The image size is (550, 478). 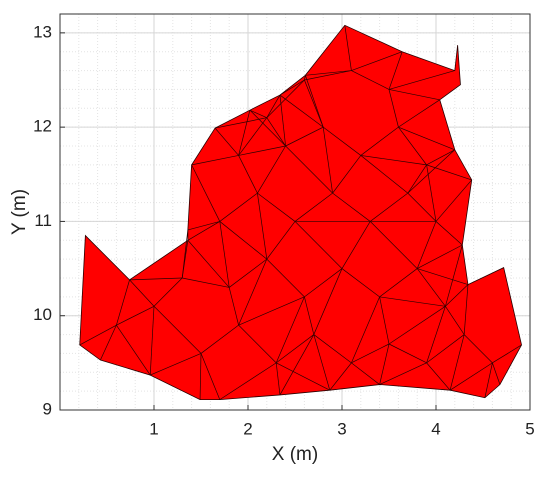 What do you see at coordinates (42, 31) in the screenshot?
I see `y-tick-label: 13` at bounding box center [42, 31].